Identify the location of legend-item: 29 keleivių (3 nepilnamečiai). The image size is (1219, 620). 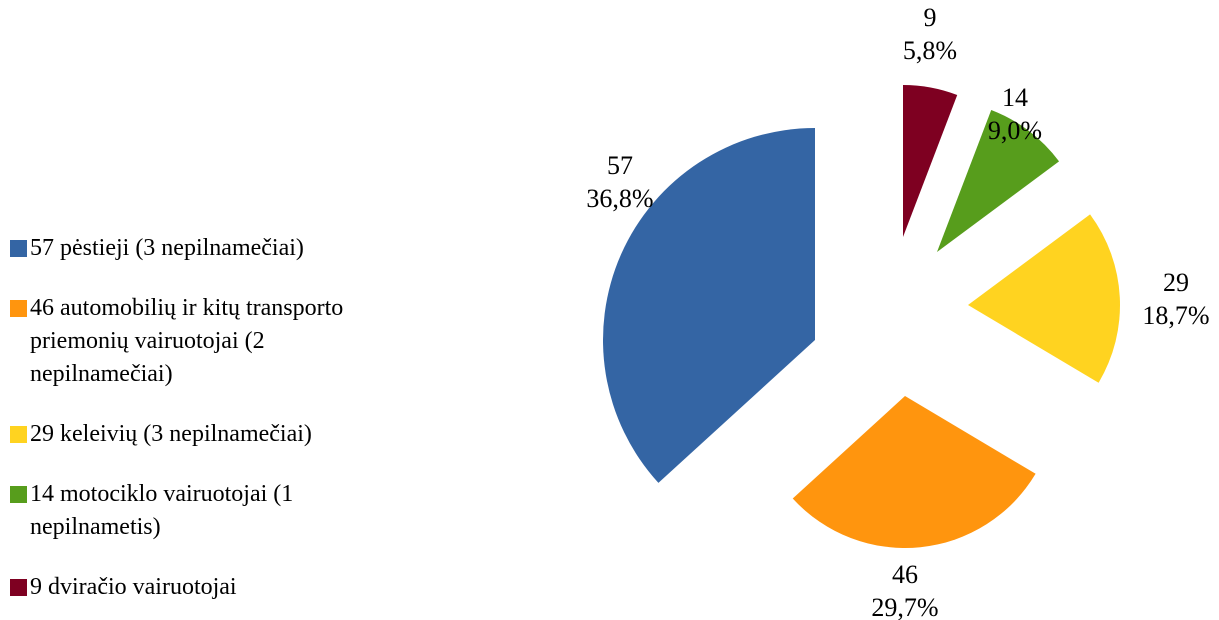
(210, 434).